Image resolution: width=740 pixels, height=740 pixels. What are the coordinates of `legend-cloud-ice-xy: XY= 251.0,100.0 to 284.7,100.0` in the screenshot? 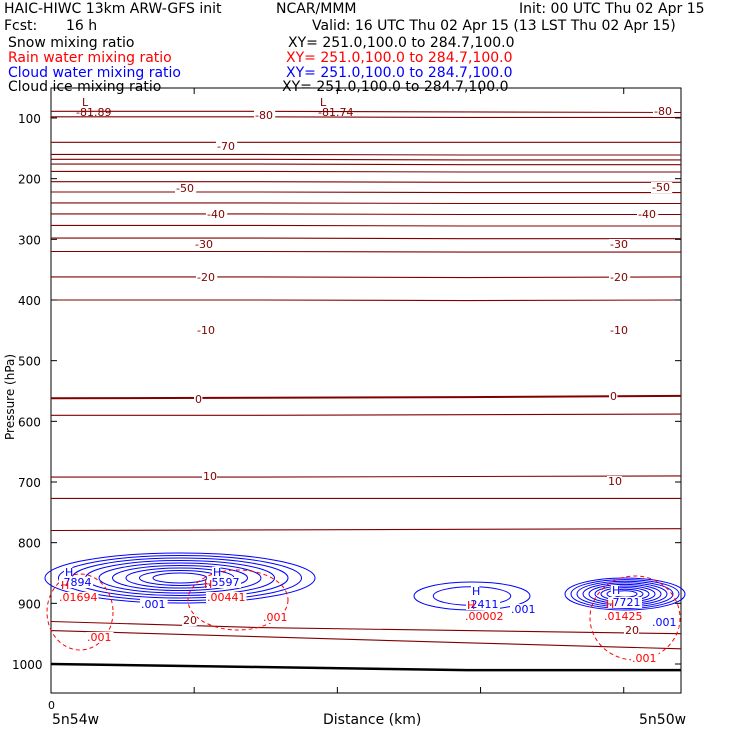 It's located at (395, 87).